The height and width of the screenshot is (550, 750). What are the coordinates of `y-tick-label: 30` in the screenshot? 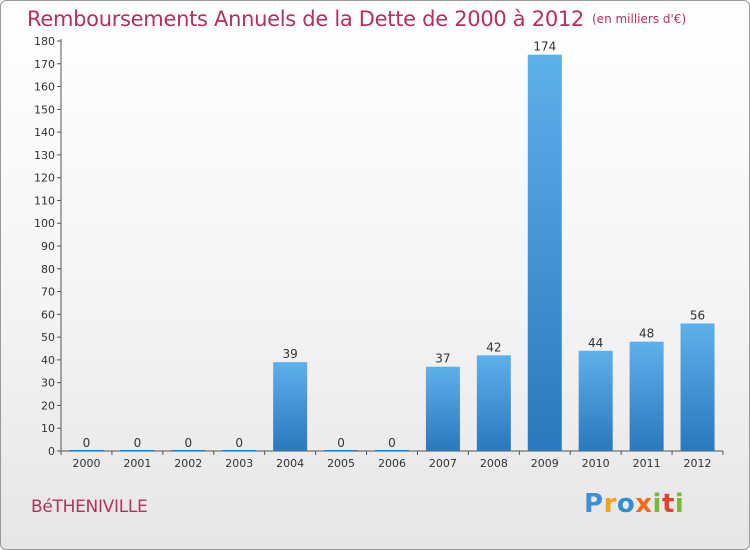 It's located at (48, 383).